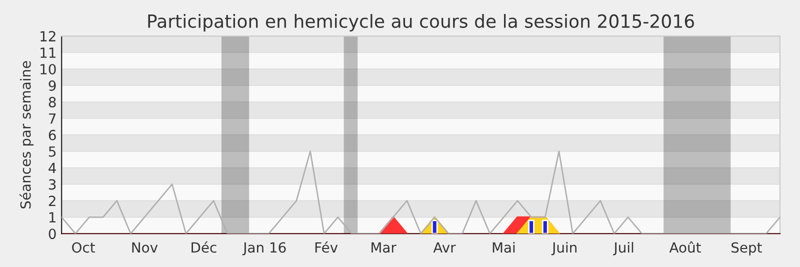 This screenshot has height=267, width=800. What do you see at coordinates (48, 36) in the screenshot?
I see `y-tick-label: 12` at bounding box center [48, 36].